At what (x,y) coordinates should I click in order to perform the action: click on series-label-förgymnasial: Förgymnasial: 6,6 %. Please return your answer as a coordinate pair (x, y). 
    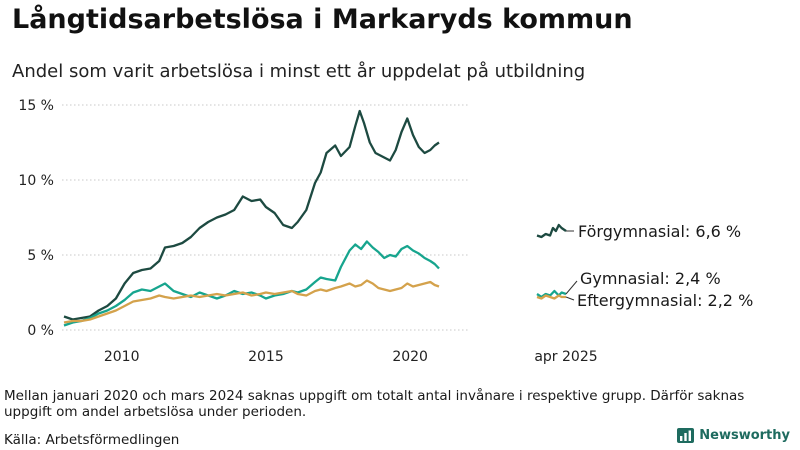
    Looking at the image, I should click on (659, 231).